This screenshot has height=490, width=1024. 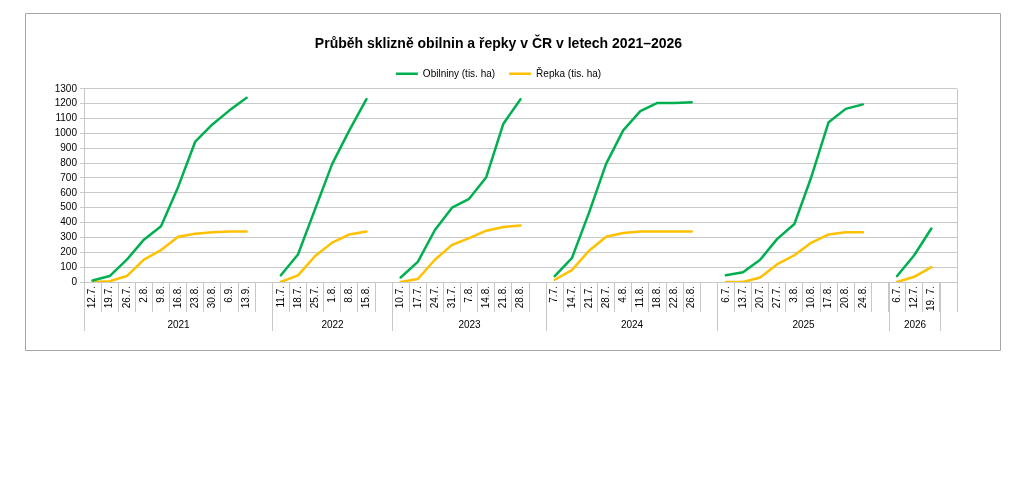 I want to click on y-tick-label: 300, so click(x=69, y=237).